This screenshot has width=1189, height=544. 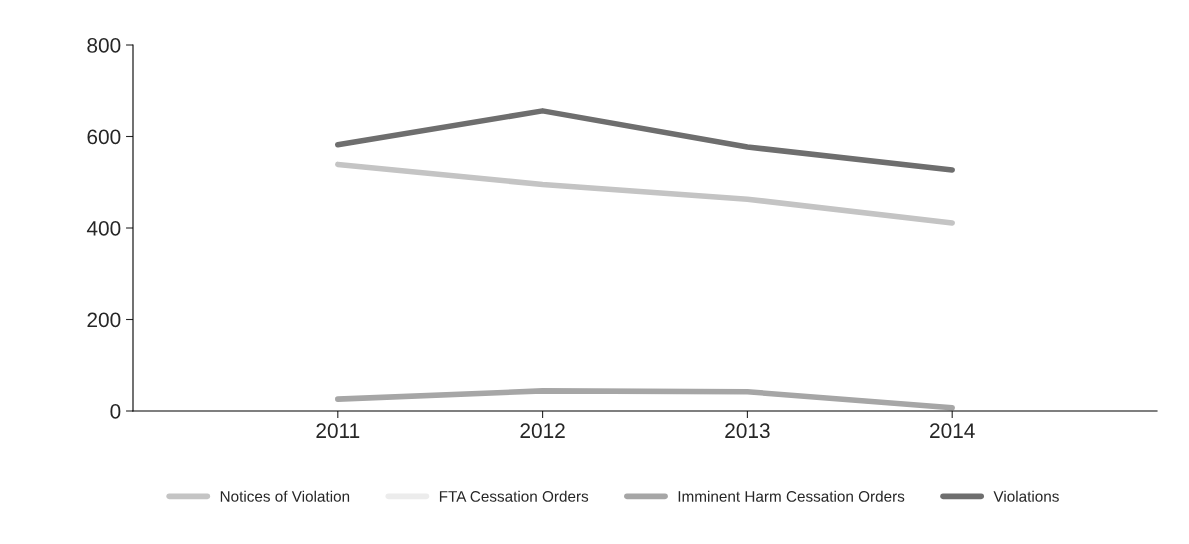 What do you see at coordinates (104, 45) in the screenshot?
I see `y-tick-label: 800` at bounding box center [104, 45].